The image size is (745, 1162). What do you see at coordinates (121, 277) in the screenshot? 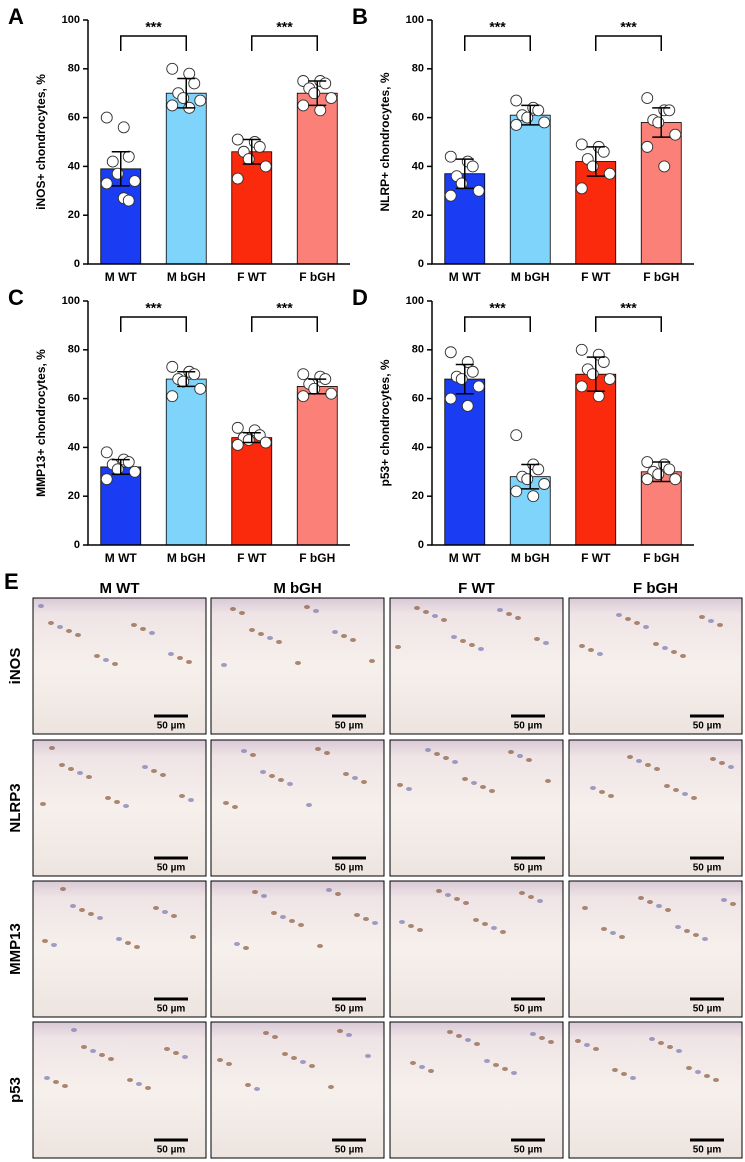
I see `x-tick-label: M WT` at bounding box center [121, 277].